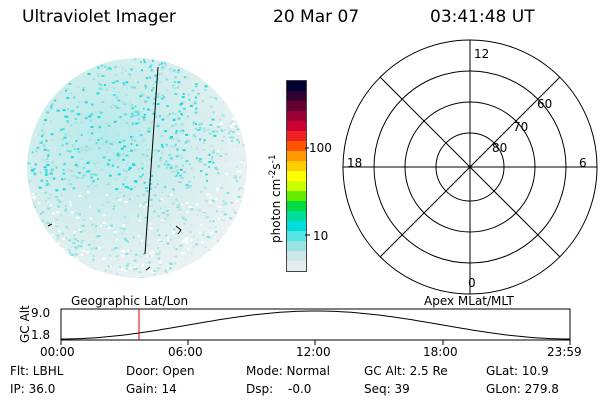 This screenshot has width=600, height=400. What do you see at coordinates (517, 371) in the screenshot?
I see `glat-info: GLat: 10.9` at bounding box center [517, 371].